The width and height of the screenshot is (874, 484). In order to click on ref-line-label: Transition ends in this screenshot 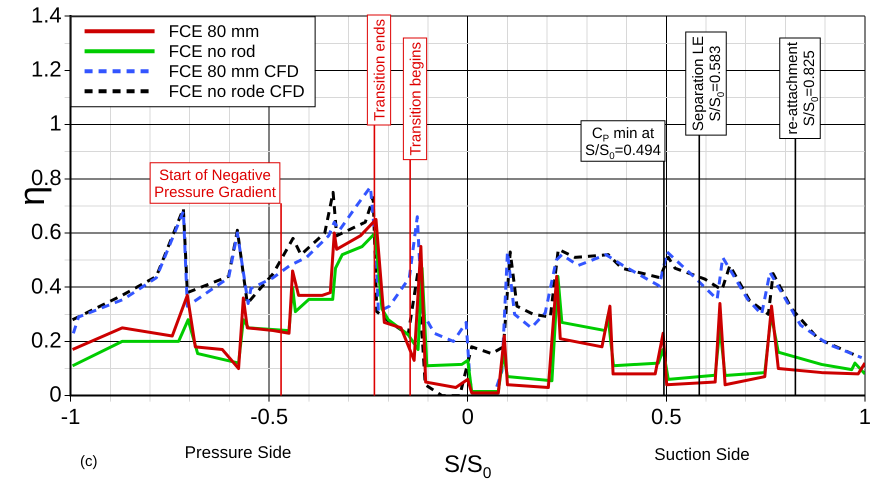, I will do `click(380, 69)`.